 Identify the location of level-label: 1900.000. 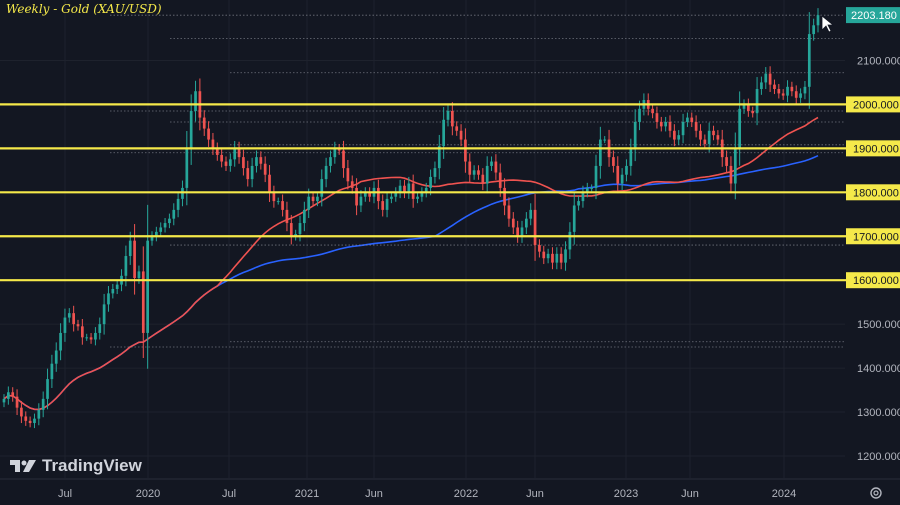
(876, 149).